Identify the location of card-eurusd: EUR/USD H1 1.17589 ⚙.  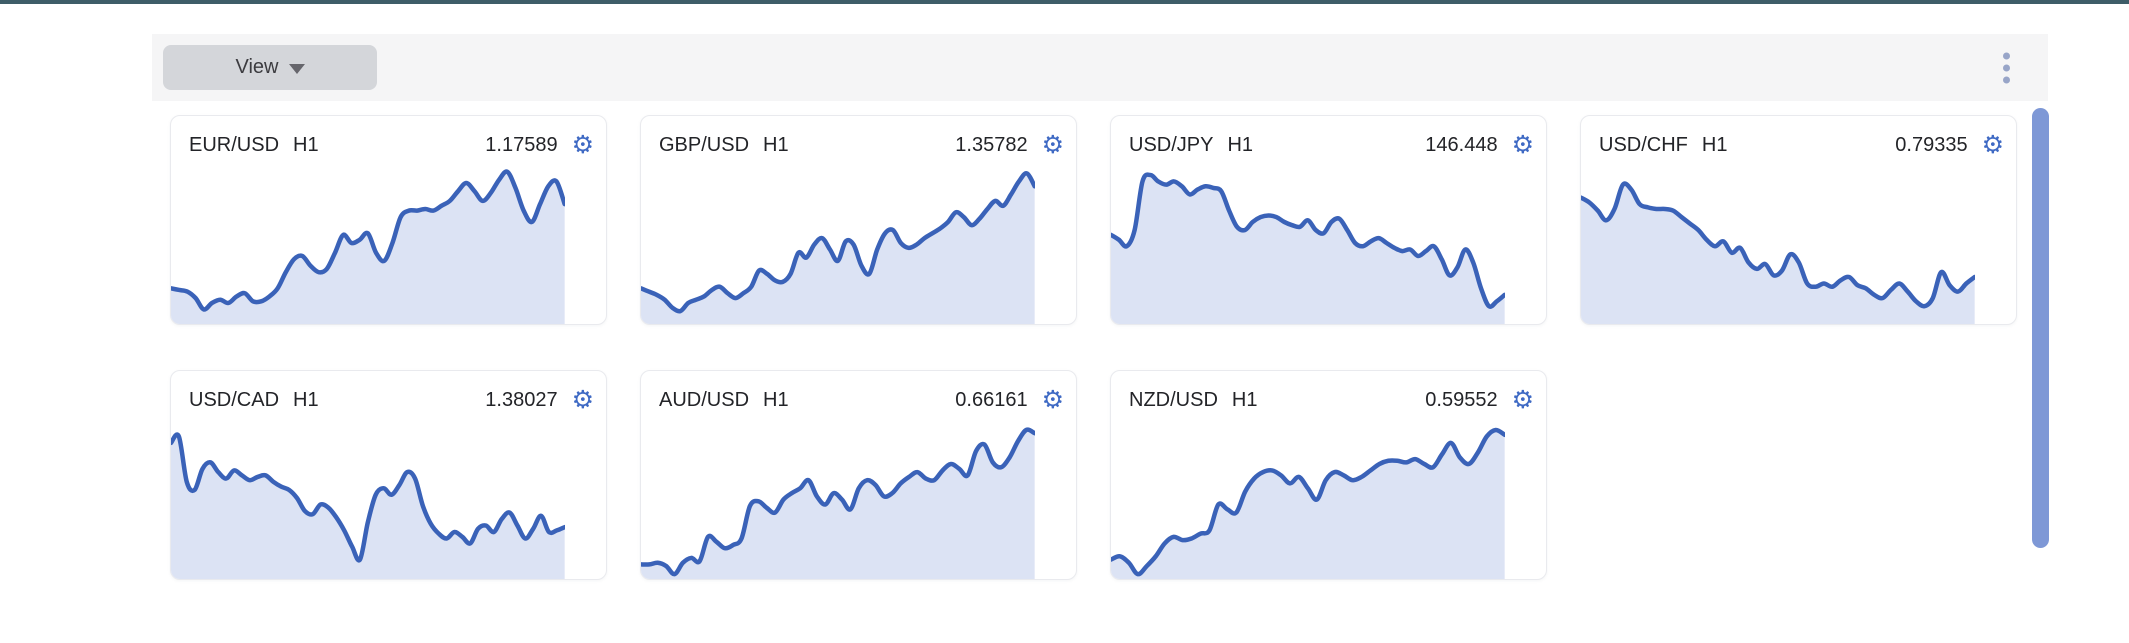
(388, 220).